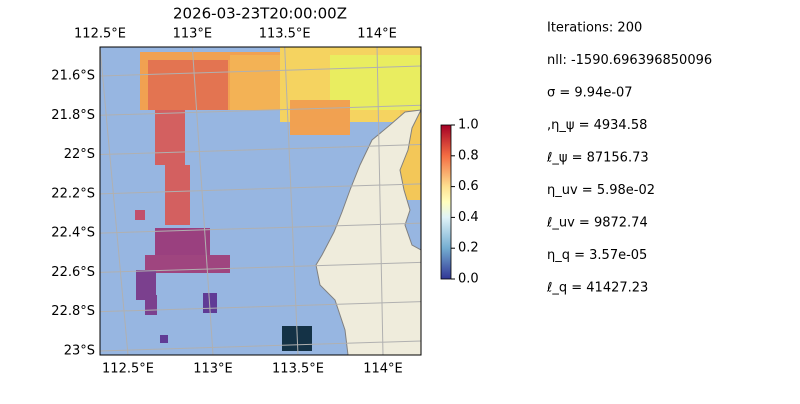 This screenshot has width=800, height=404. I want to click on colorbar-tick-label: 1.0, so click(468, 125).